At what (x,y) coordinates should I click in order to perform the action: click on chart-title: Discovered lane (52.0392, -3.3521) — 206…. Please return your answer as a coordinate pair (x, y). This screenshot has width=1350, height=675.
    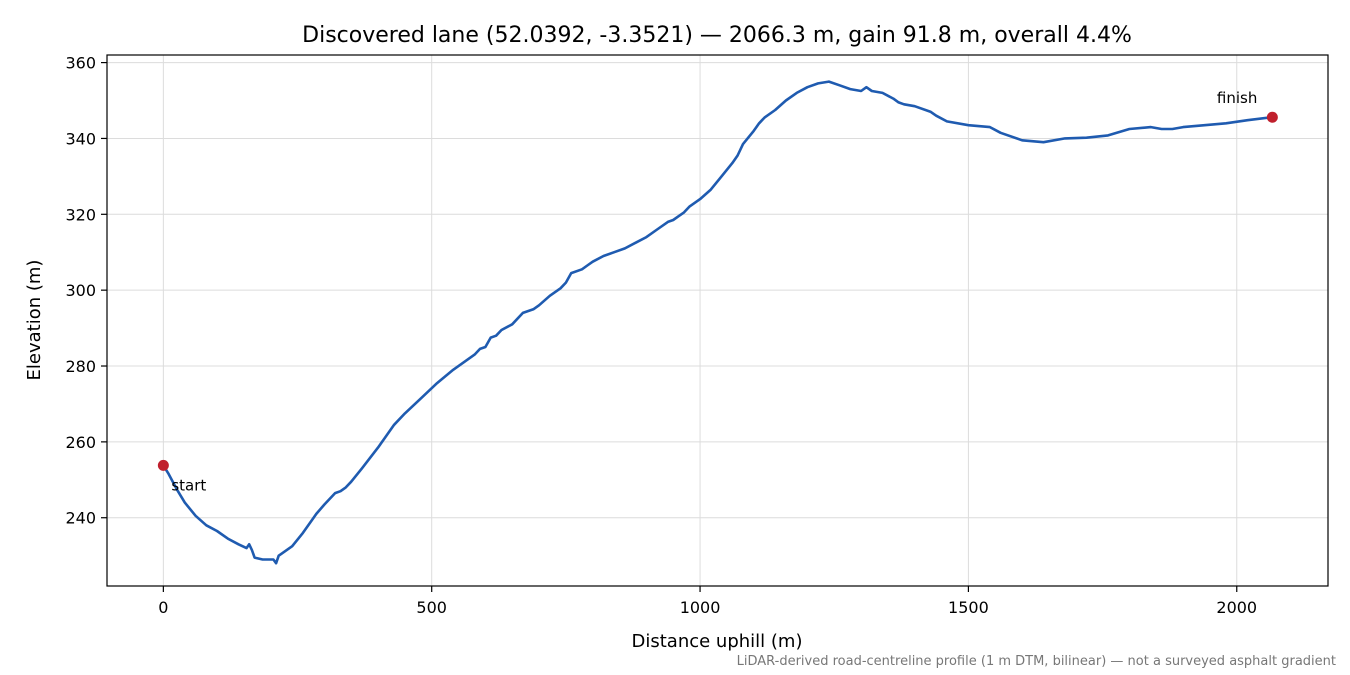
    Looking at the image, I should click on (717, 35).